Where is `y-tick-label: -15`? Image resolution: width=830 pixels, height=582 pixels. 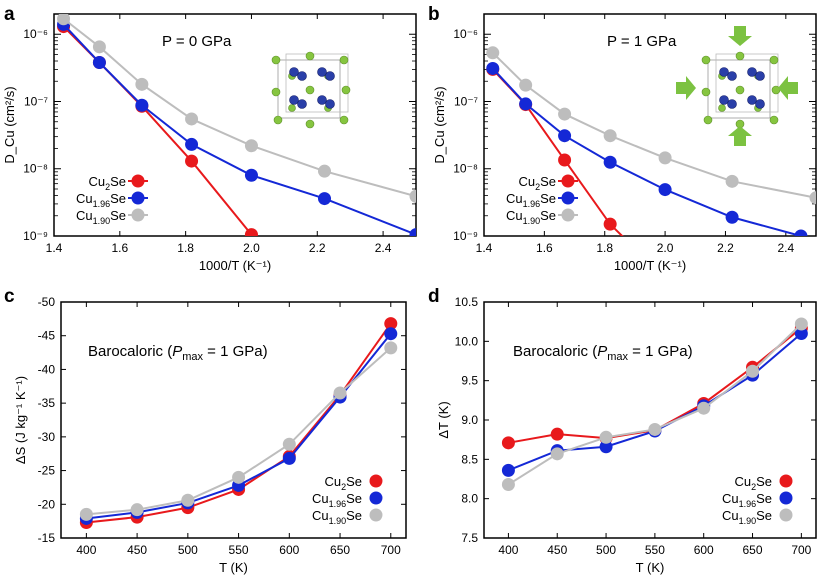
y-tick-label: -15 is located at coordinates (47, 538).